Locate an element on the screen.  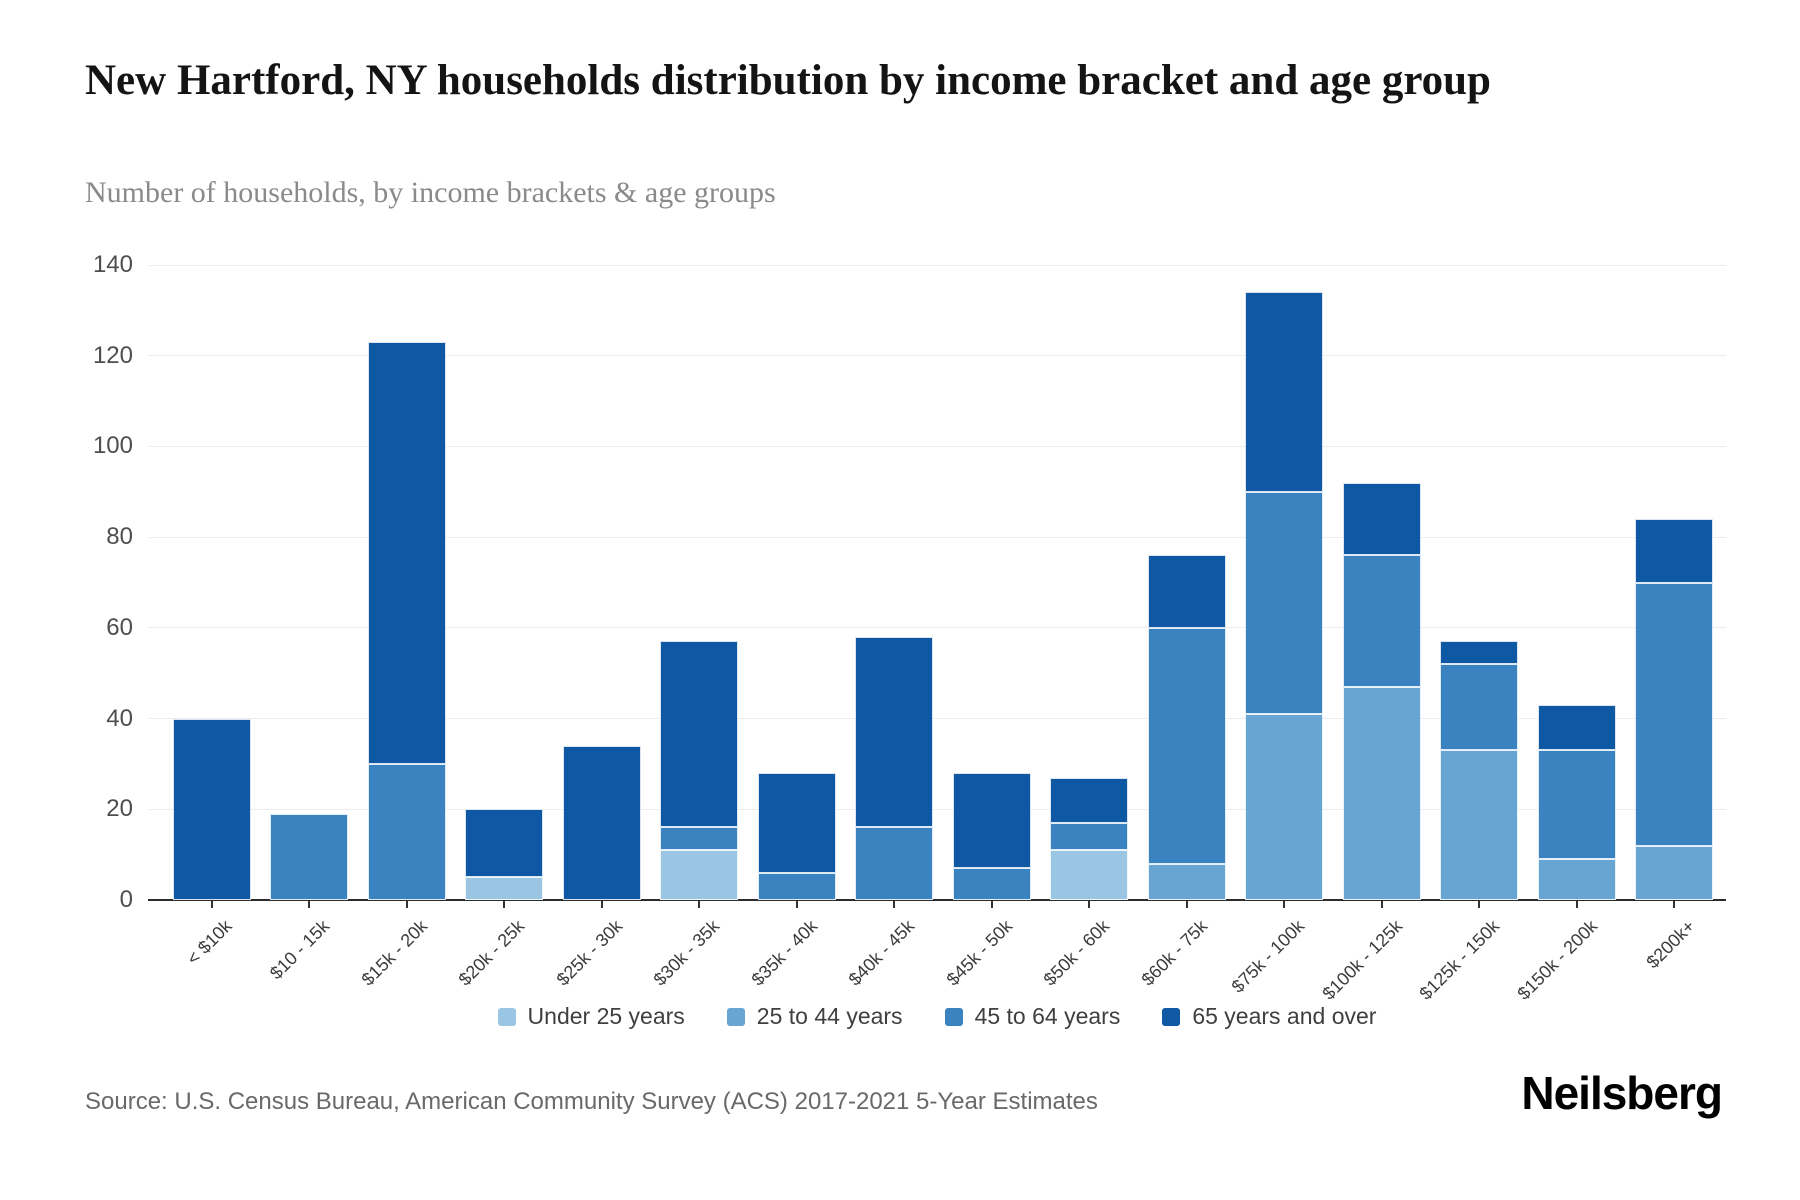
y-axis-label: 80 is located at coordinates (119, 537).